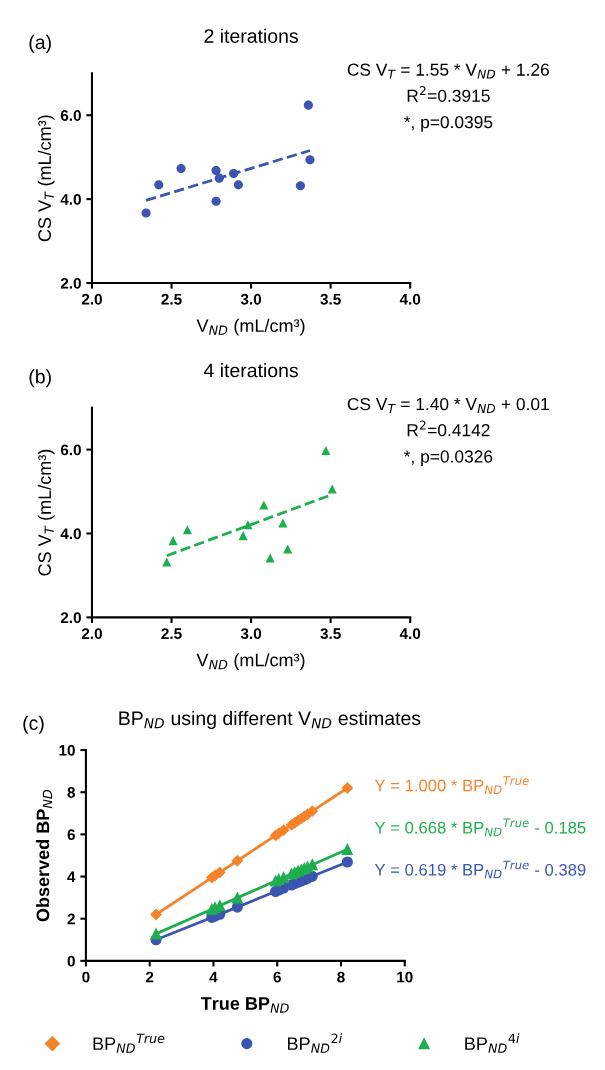 The width and height of the screenshot is (605, 1070). What do you see at coordinates (480, 869) in the screenshot?
I see `annotation: Y = 0.619 * BP$_{ND}$$^{True}$ - 0.389` at bounding box center [480, 869].